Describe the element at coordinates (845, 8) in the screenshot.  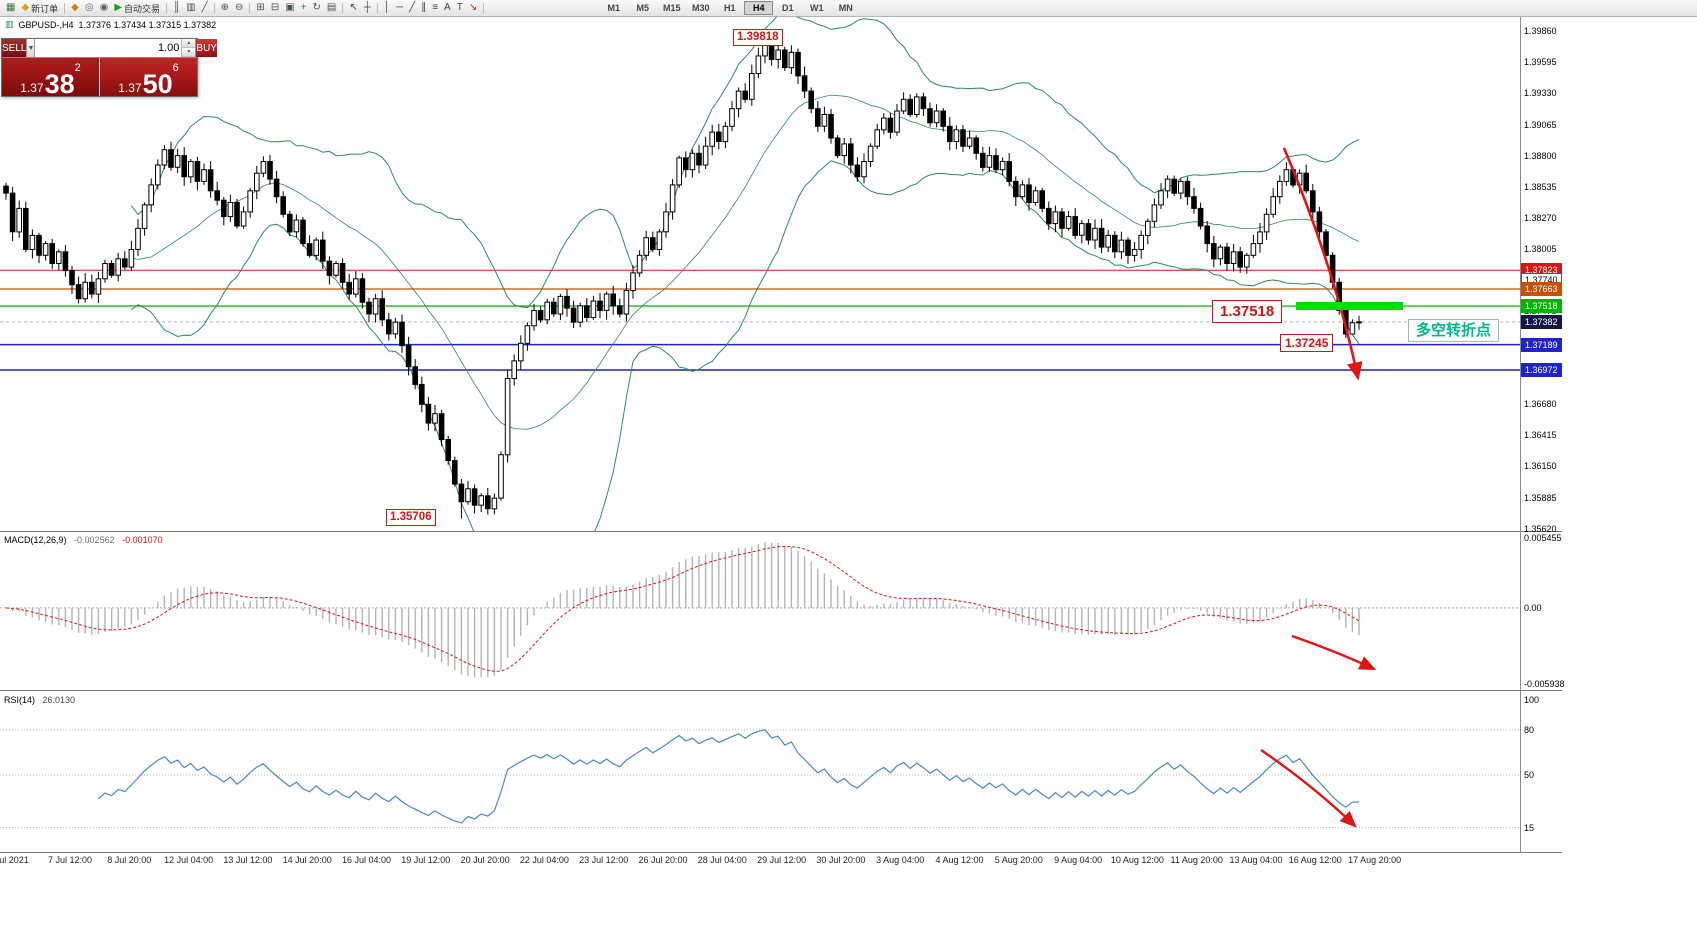
I see `timeframe-mn-button: MN` at that location.